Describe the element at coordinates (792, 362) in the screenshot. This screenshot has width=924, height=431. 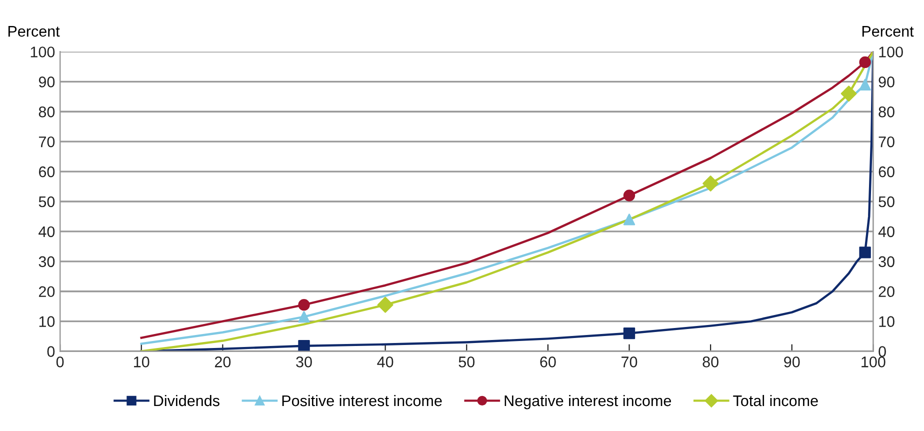
I see `x-tick-label: 90` at that location.